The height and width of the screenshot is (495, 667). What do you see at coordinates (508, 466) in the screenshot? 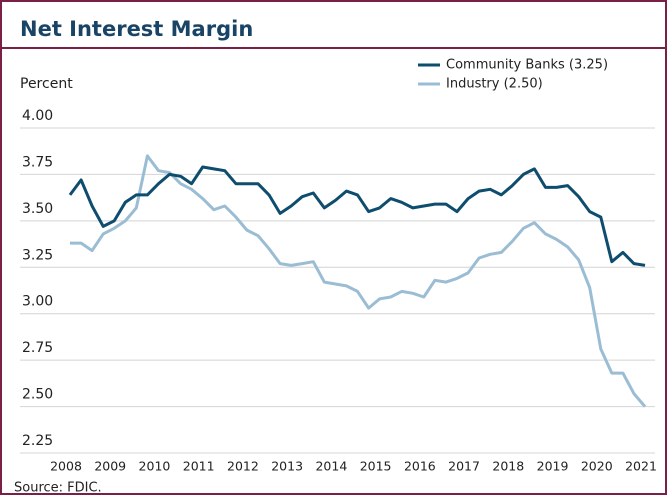
I see `x-tick-label: 2018` at bounding box center [508, 466].